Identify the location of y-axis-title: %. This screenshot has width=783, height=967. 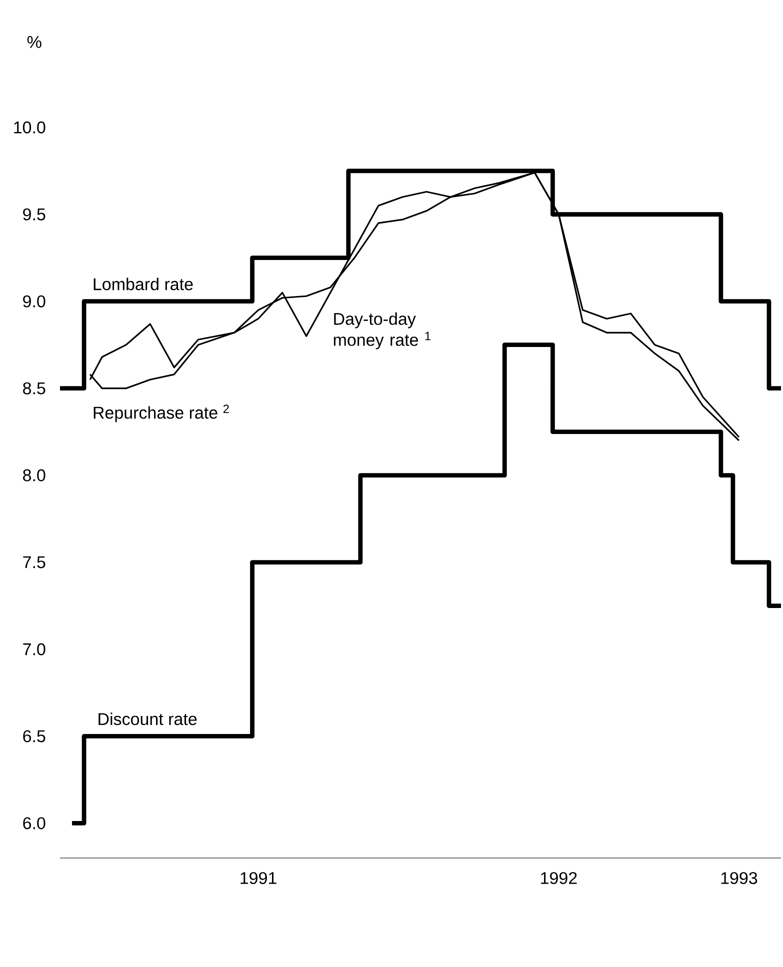
(34, 42).